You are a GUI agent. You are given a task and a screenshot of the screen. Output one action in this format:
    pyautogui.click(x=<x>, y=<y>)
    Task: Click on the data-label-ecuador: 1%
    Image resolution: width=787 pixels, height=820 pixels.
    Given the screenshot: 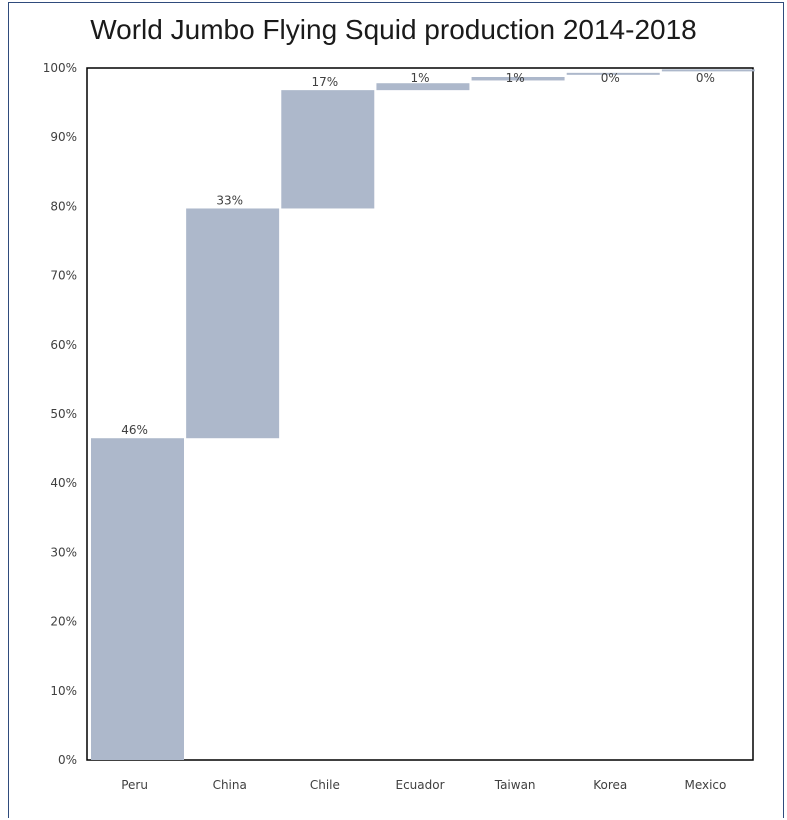 What is the action you would take?
    pyautogui.click(x=419, y=78)
    